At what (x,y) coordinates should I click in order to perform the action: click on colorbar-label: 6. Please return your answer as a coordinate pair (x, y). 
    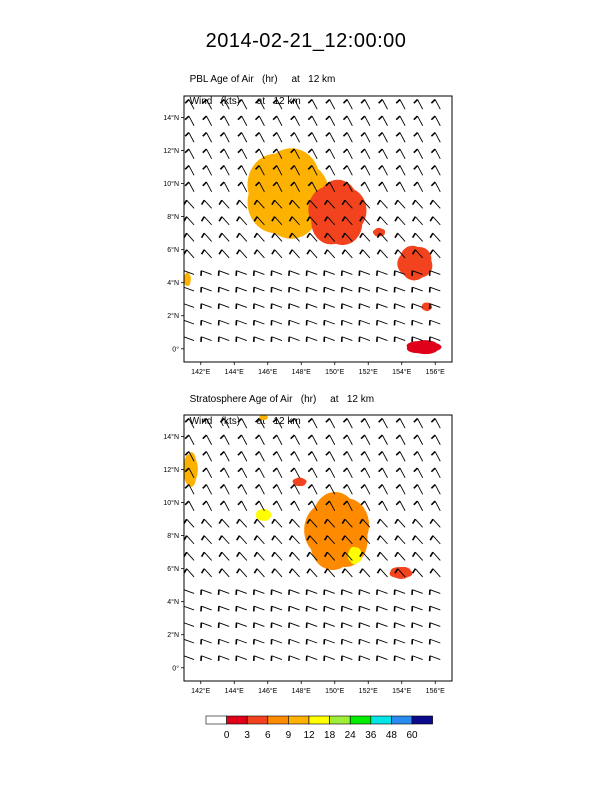
    Looking at the image, I should click on (268, 735).